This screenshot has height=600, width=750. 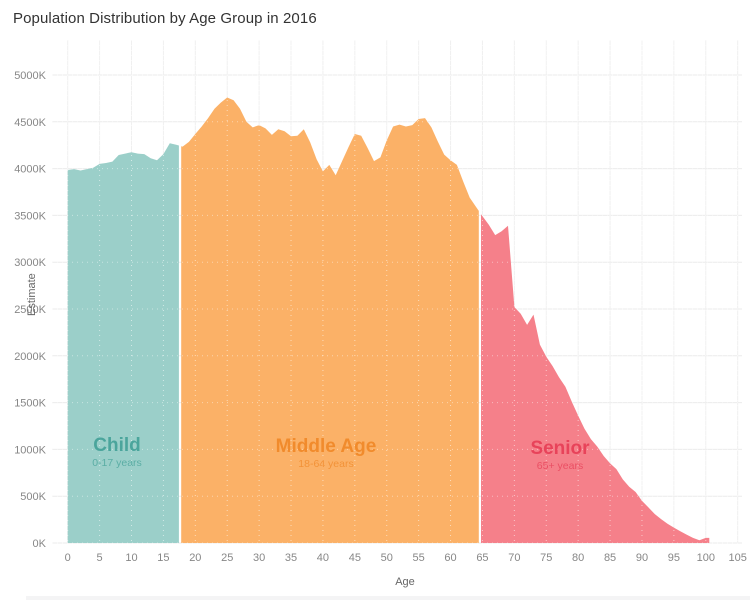 I want to click on x-tick-label: 15, so click(x=163, y=558).